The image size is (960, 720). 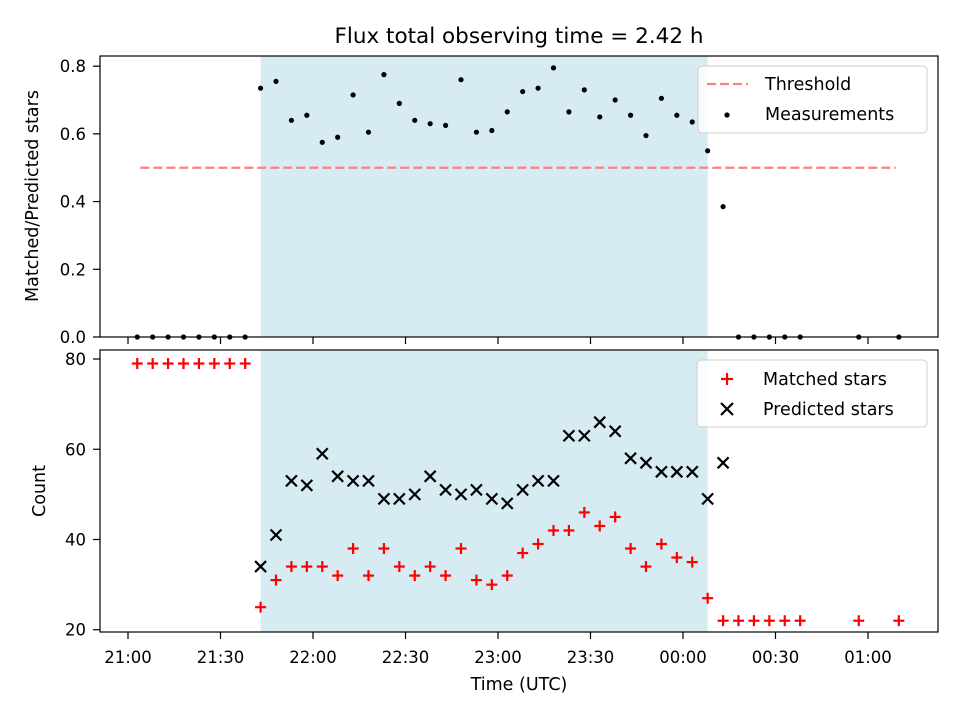 I want to click on bottom-legend: Matched stars Predicted stars, so click(x=812, y=393).